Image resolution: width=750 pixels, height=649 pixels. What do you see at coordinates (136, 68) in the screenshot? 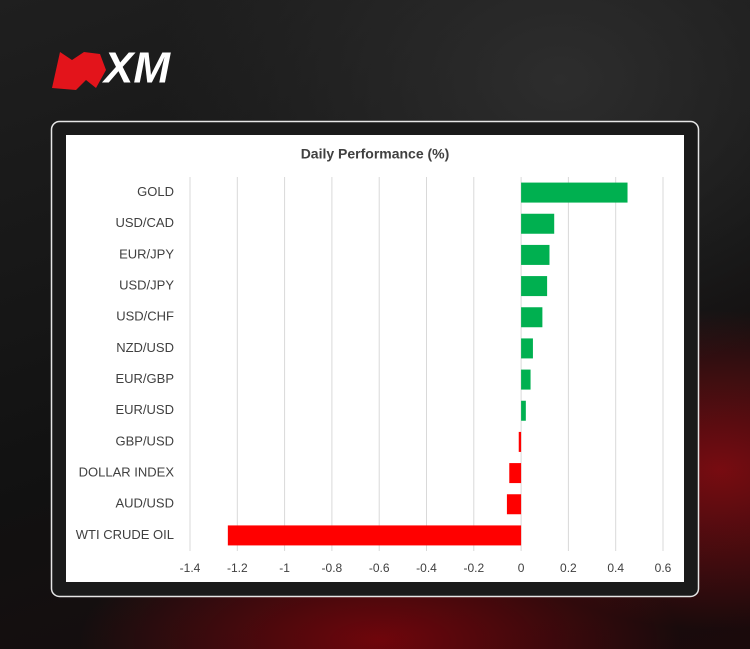
I see `logo-text: XM` at bounding box center [136, 68].